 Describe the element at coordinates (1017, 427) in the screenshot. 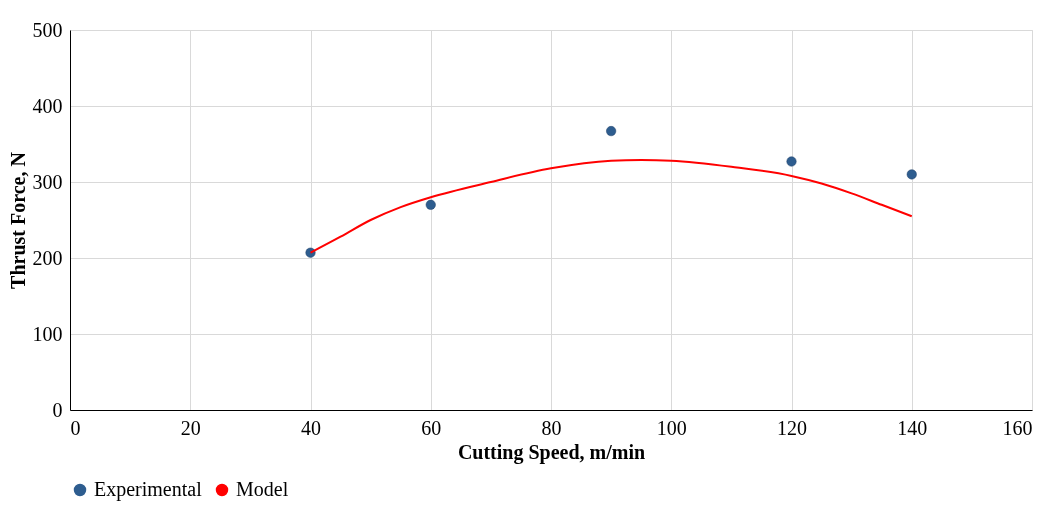

I see `x-tick-label: 160` at that location.